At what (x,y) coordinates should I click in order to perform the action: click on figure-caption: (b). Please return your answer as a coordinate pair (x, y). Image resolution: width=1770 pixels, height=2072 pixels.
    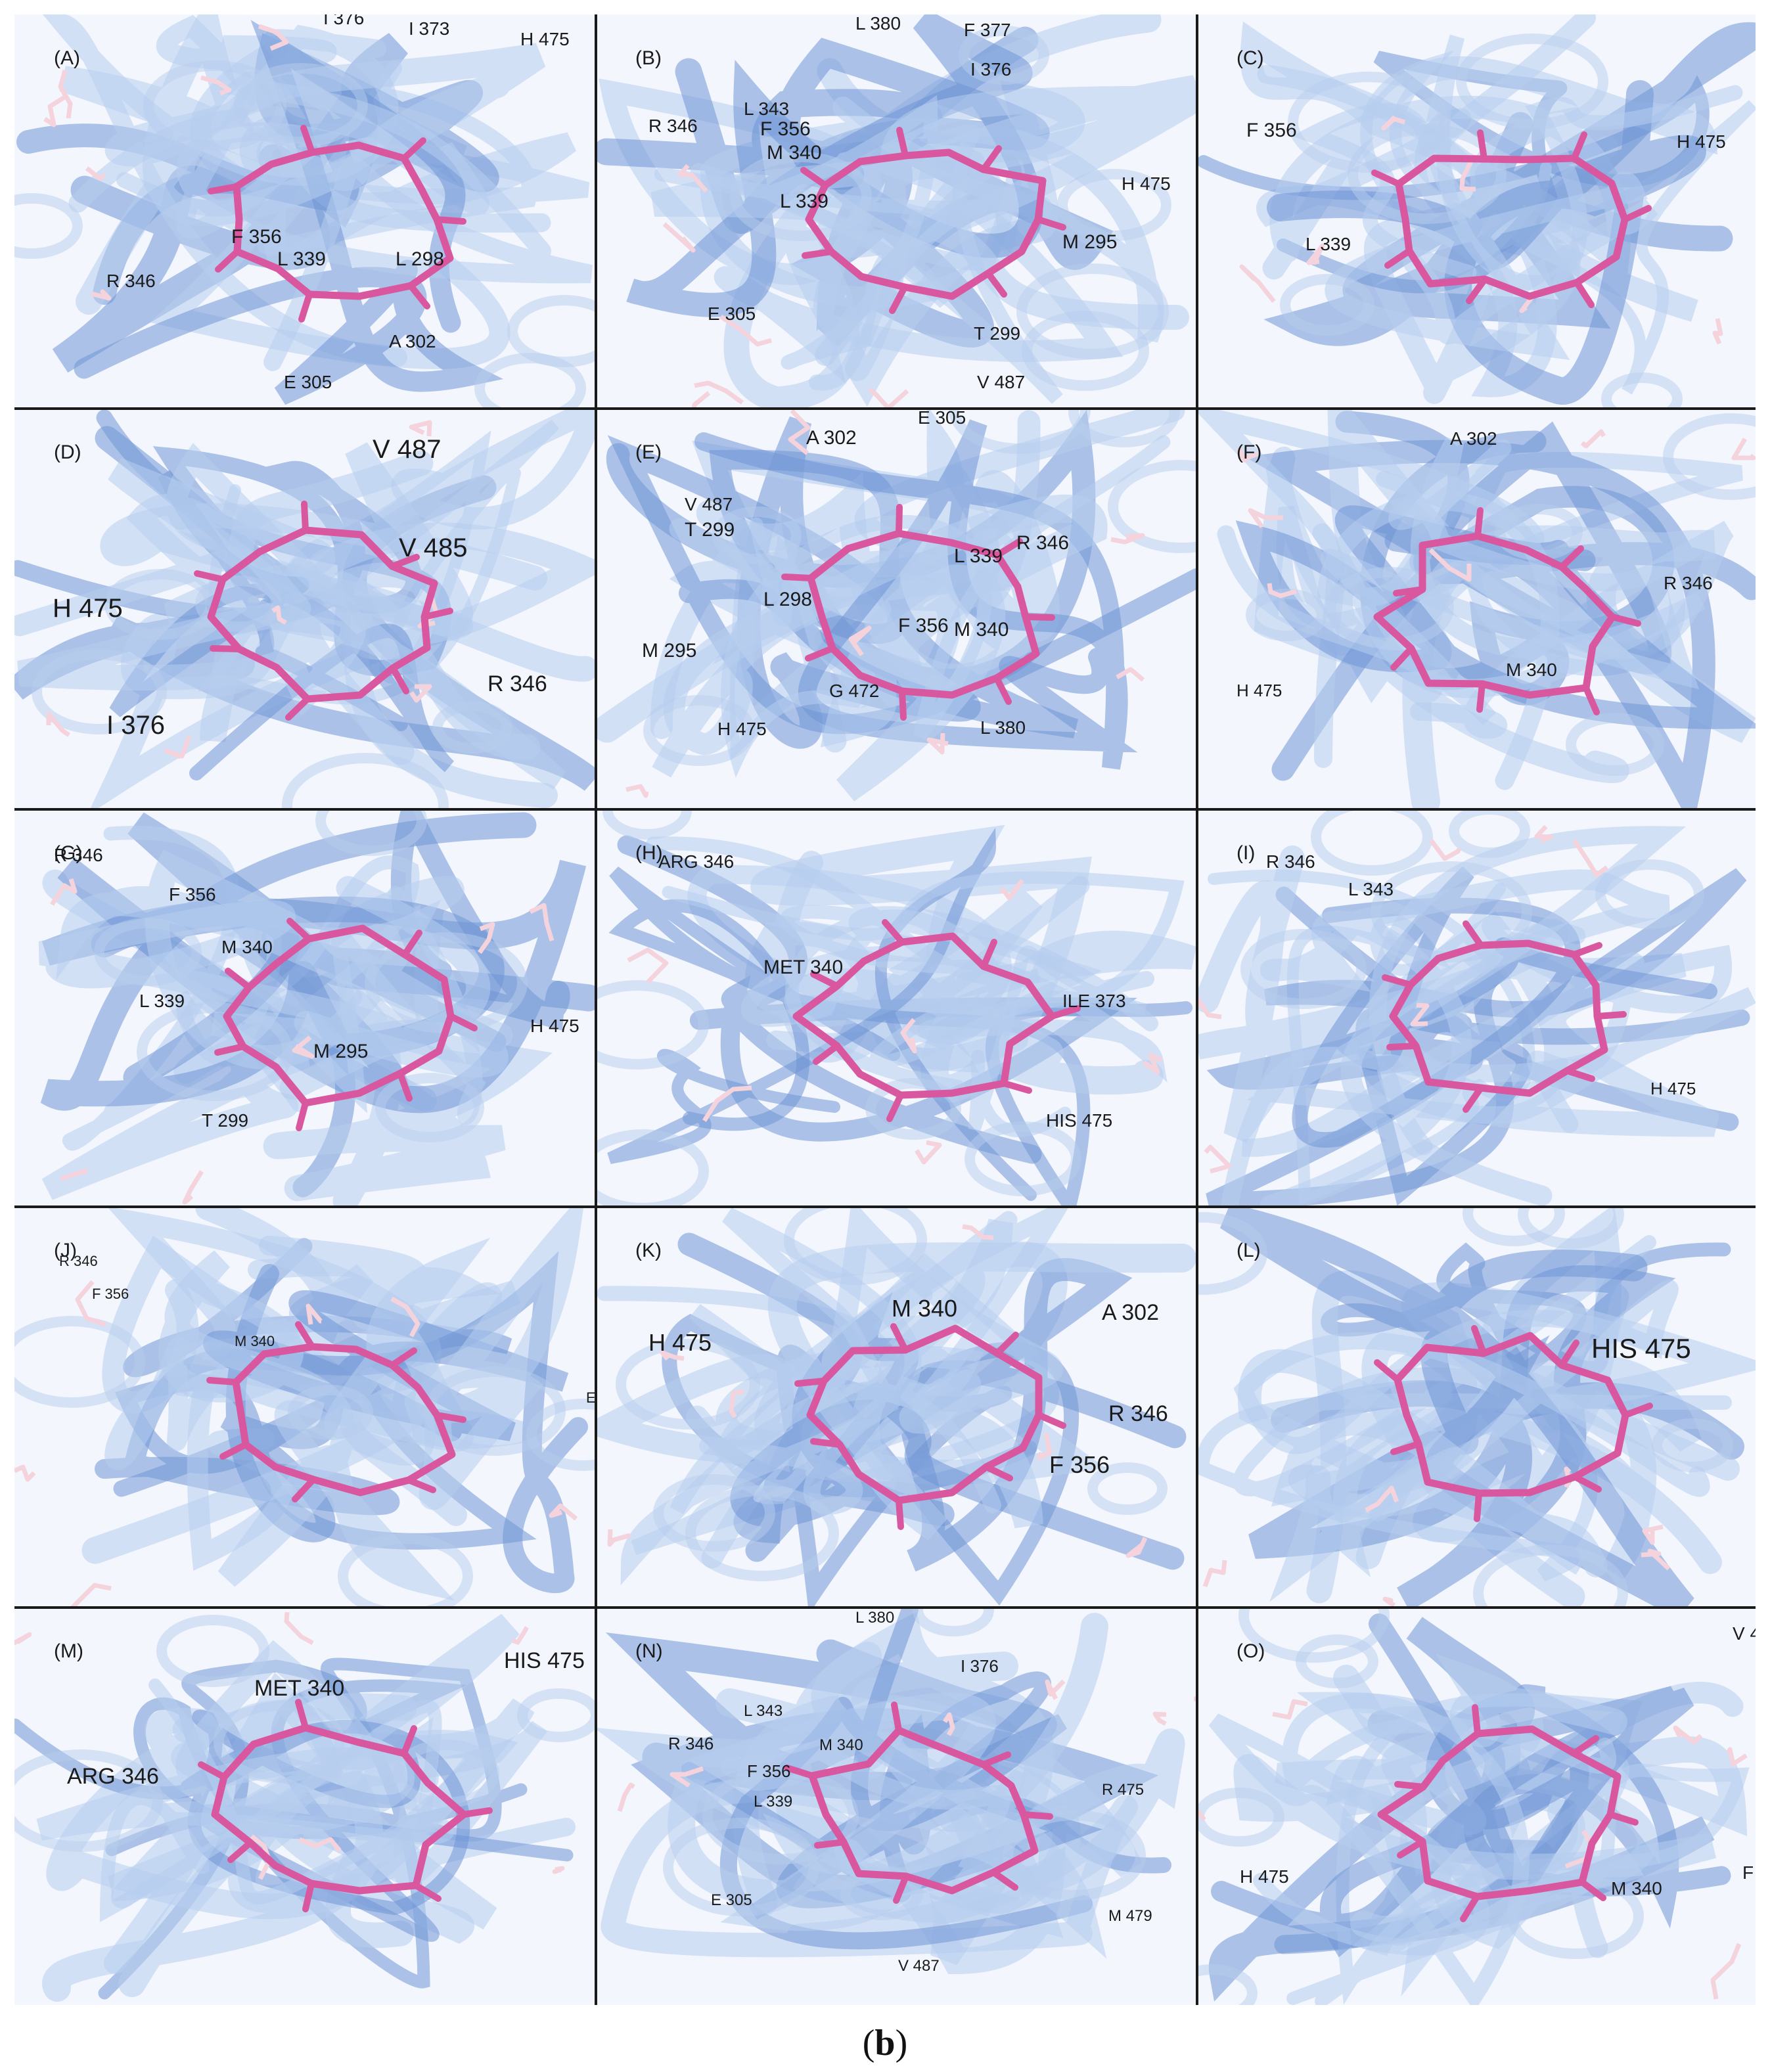
    Looking at the image, I should click on (885, 2043).